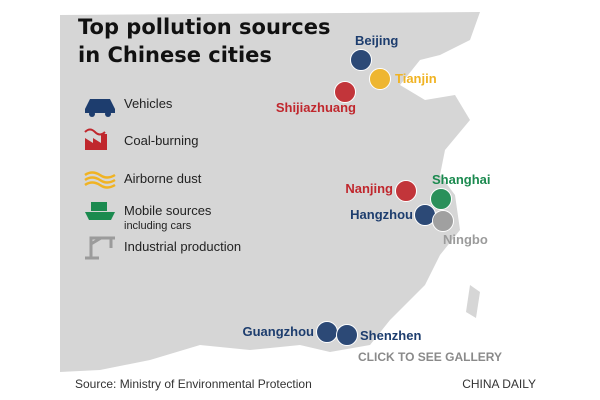 The width and height of the screenshot is (600, 400). What do you see at coordinates (100, 216) in the screenshot?
I see `ship-icon` at bounding box center [100, 216].